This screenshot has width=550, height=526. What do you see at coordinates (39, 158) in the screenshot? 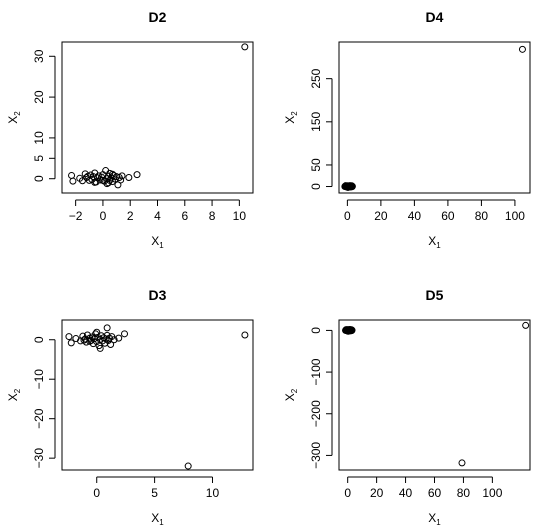
I see `y-tick-label: 5` at bounding box center [39, 158].